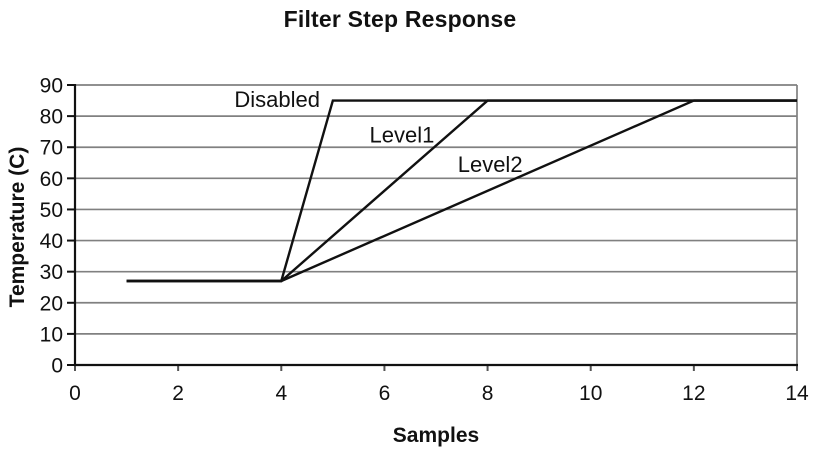 This screenshot has height=454, width=820. Describe the element at coordinates (402, 135) in the screenshot. I see `series-label-level1: Level1` at that location.